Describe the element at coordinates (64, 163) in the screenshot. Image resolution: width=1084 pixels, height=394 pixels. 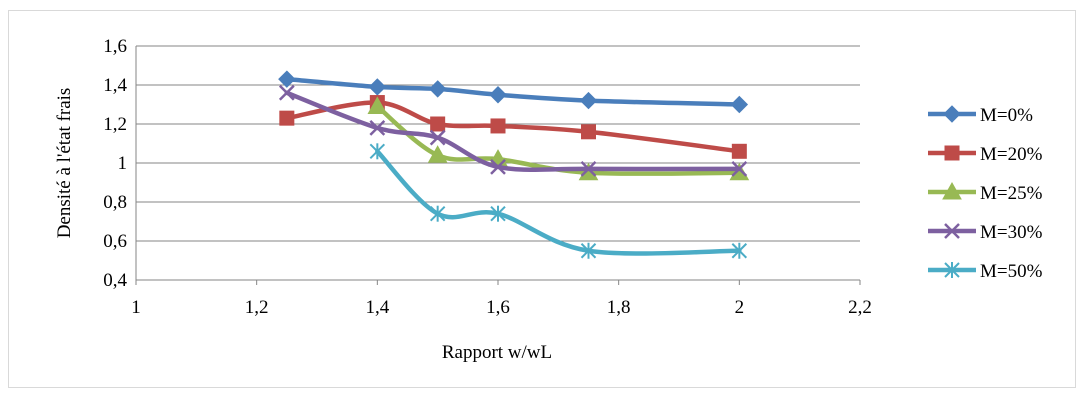
I see `y-axis-title: Densité à l'état frais` at that location.